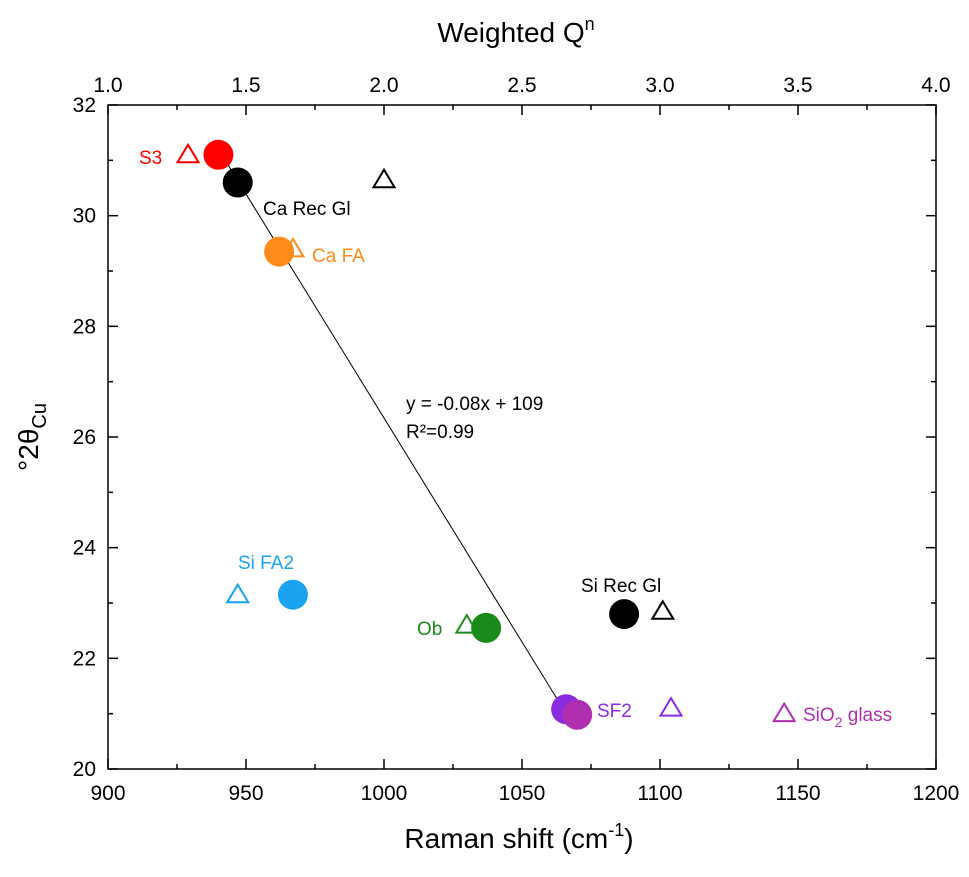  I want to click on label-s3: S3, so click(150, 158).